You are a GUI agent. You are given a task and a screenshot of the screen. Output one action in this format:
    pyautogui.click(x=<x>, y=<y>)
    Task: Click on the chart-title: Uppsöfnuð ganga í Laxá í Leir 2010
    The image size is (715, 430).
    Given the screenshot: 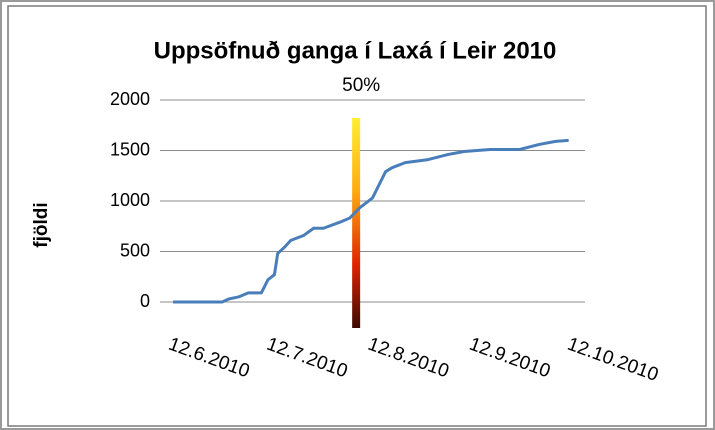 What is the action you would take?
    pyautogui.click(x=355, y=50)
    